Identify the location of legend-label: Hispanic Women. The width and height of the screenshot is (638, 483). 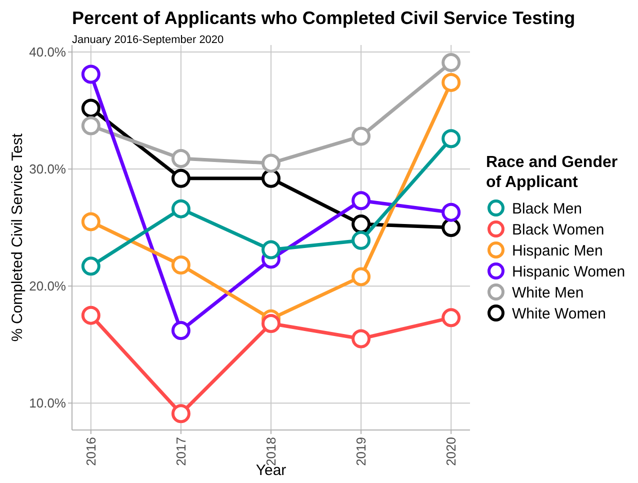
(569, 271).